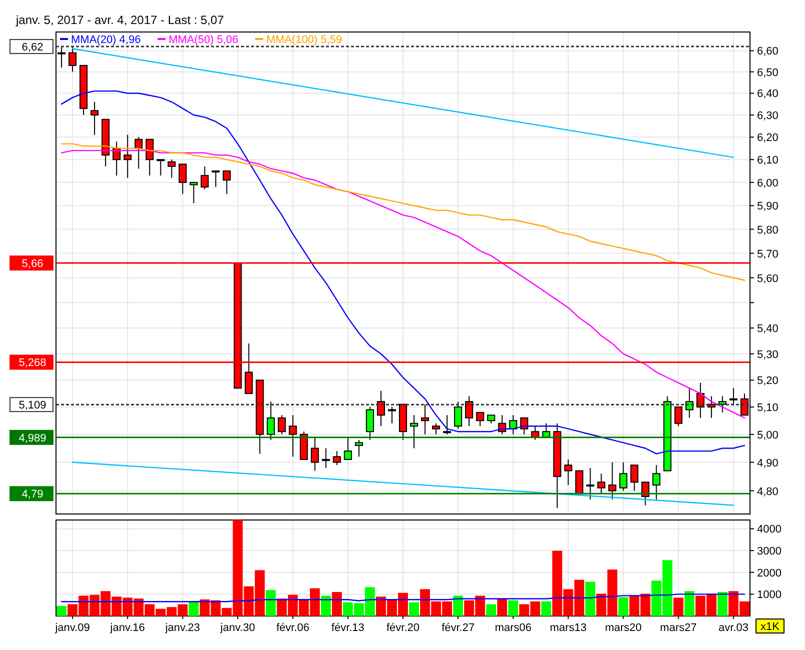  What do you see at coordinates (767, 408) in the screenshot?
I see `y-tick-label: 5,10` at bounding box center [767, 408].